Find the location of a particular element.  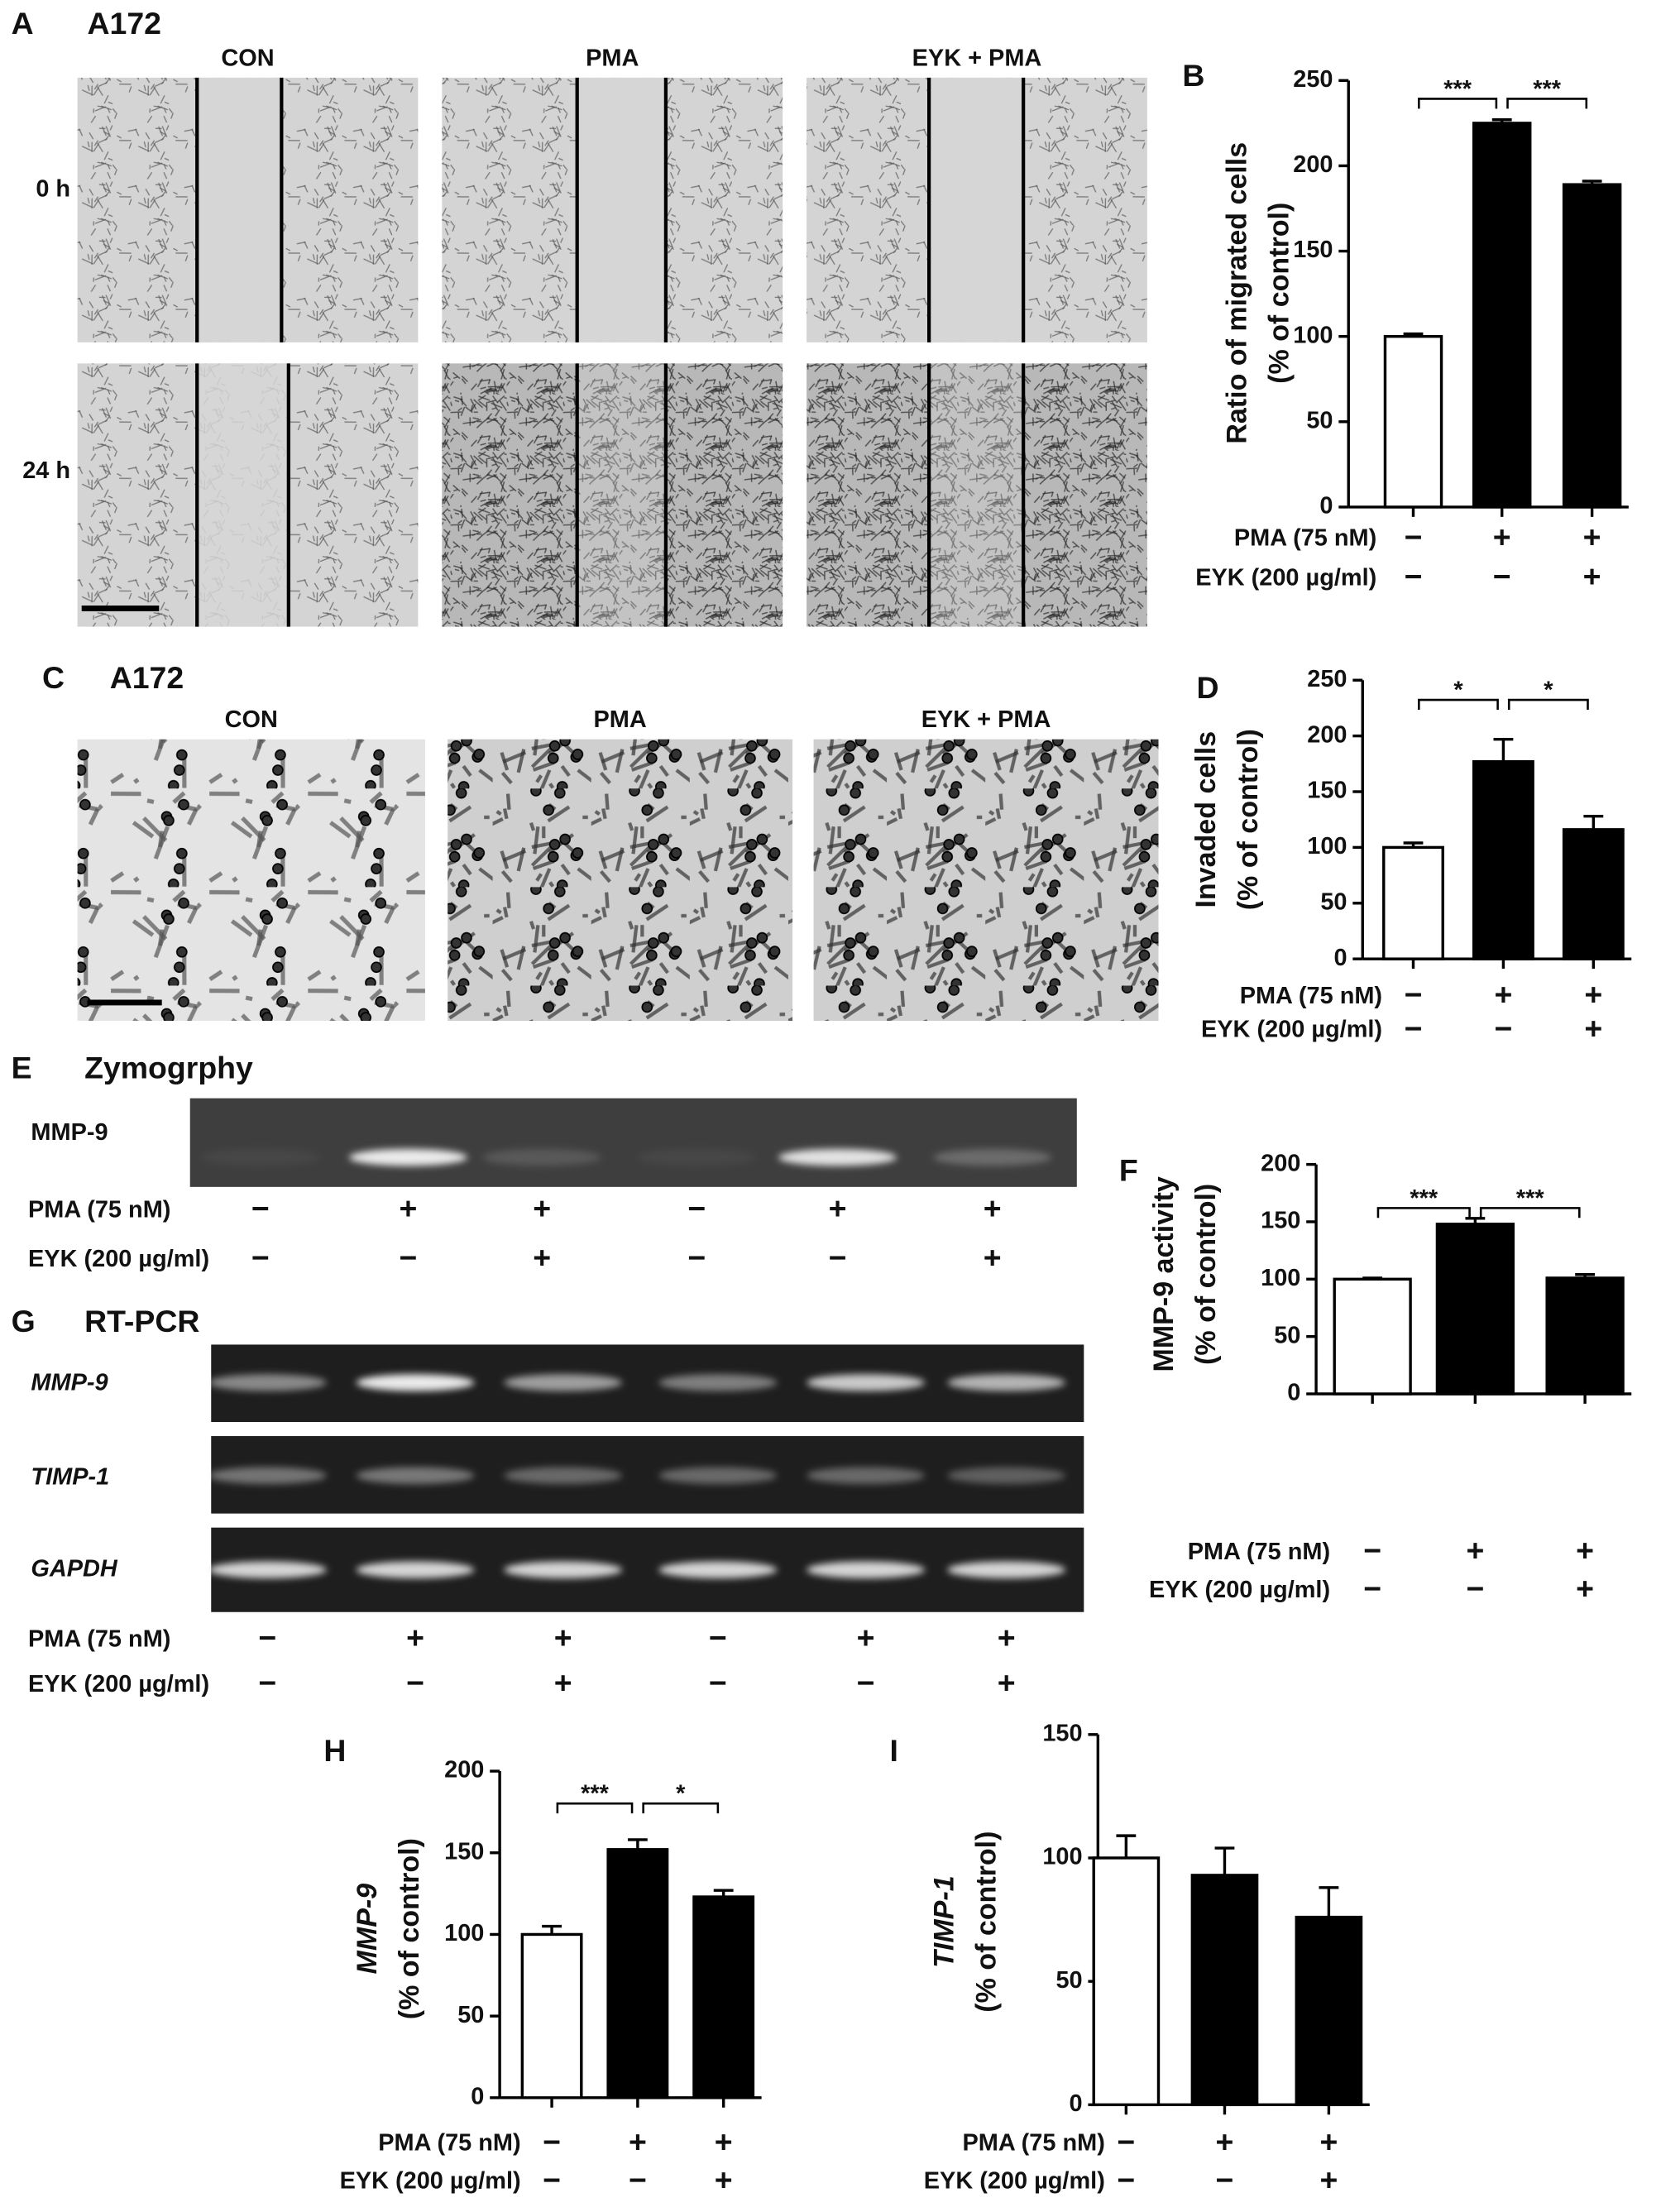

y-axis-label: TIMP-1 is located at coordinates (944, 1921).